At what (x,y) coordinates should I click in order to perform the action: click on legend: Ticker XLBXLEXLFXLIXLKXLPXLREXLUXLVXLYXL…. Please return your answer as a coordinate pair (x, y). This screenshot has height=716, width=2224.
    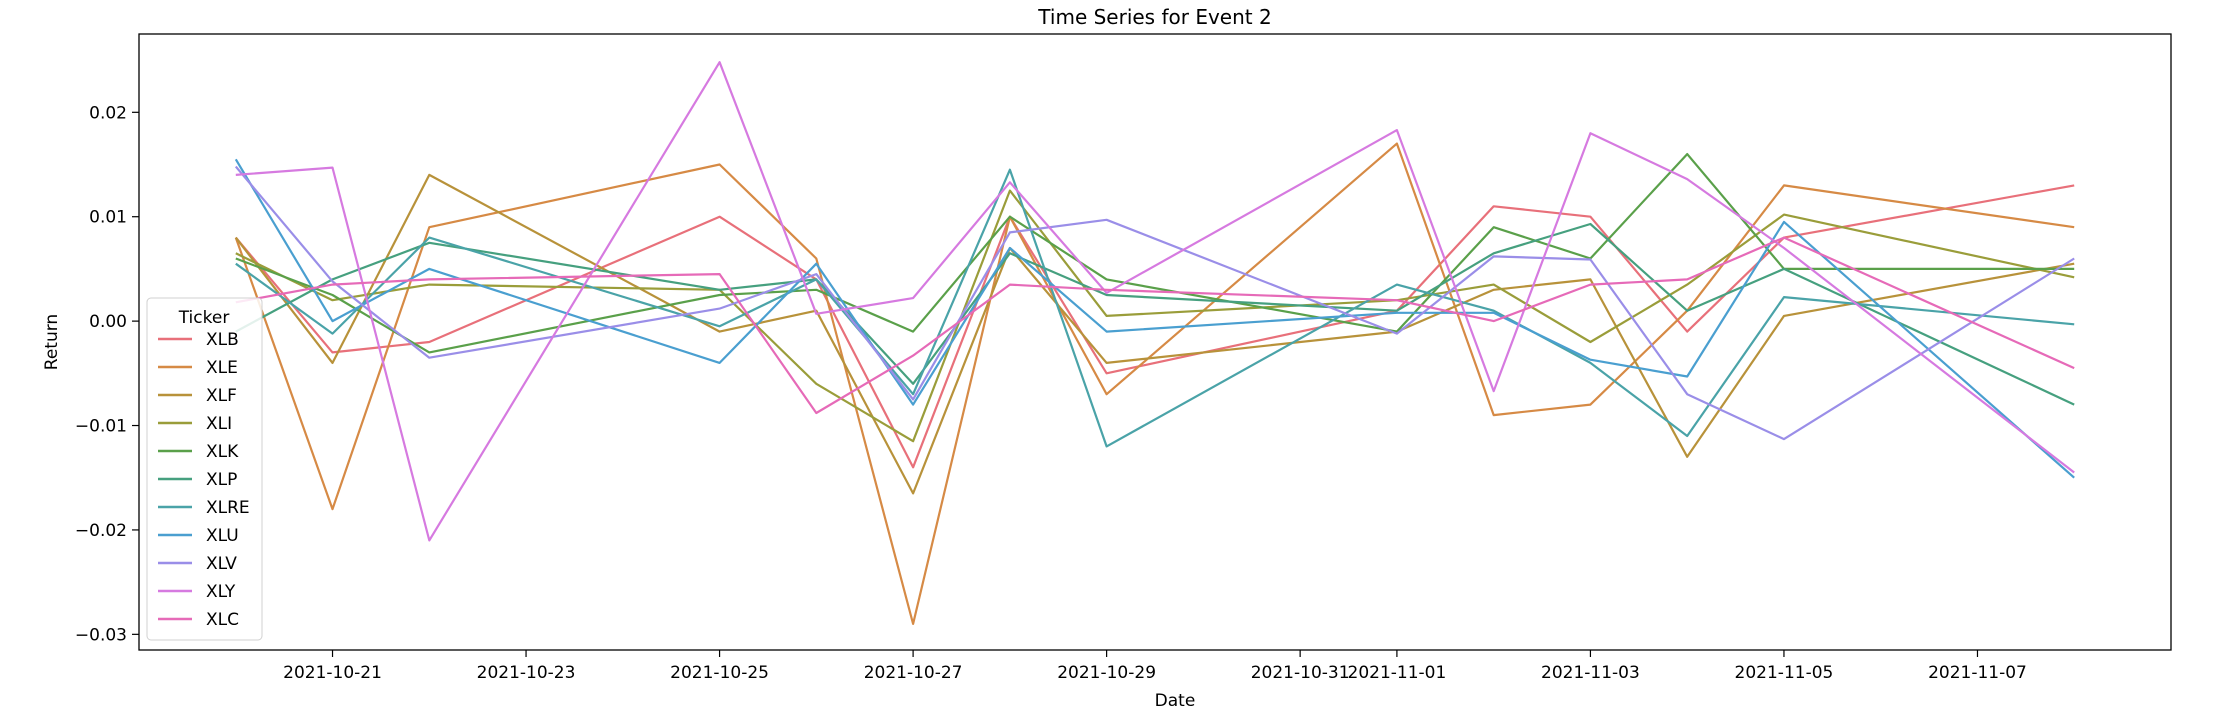
    Looking at the image, I should click on (204, 469).